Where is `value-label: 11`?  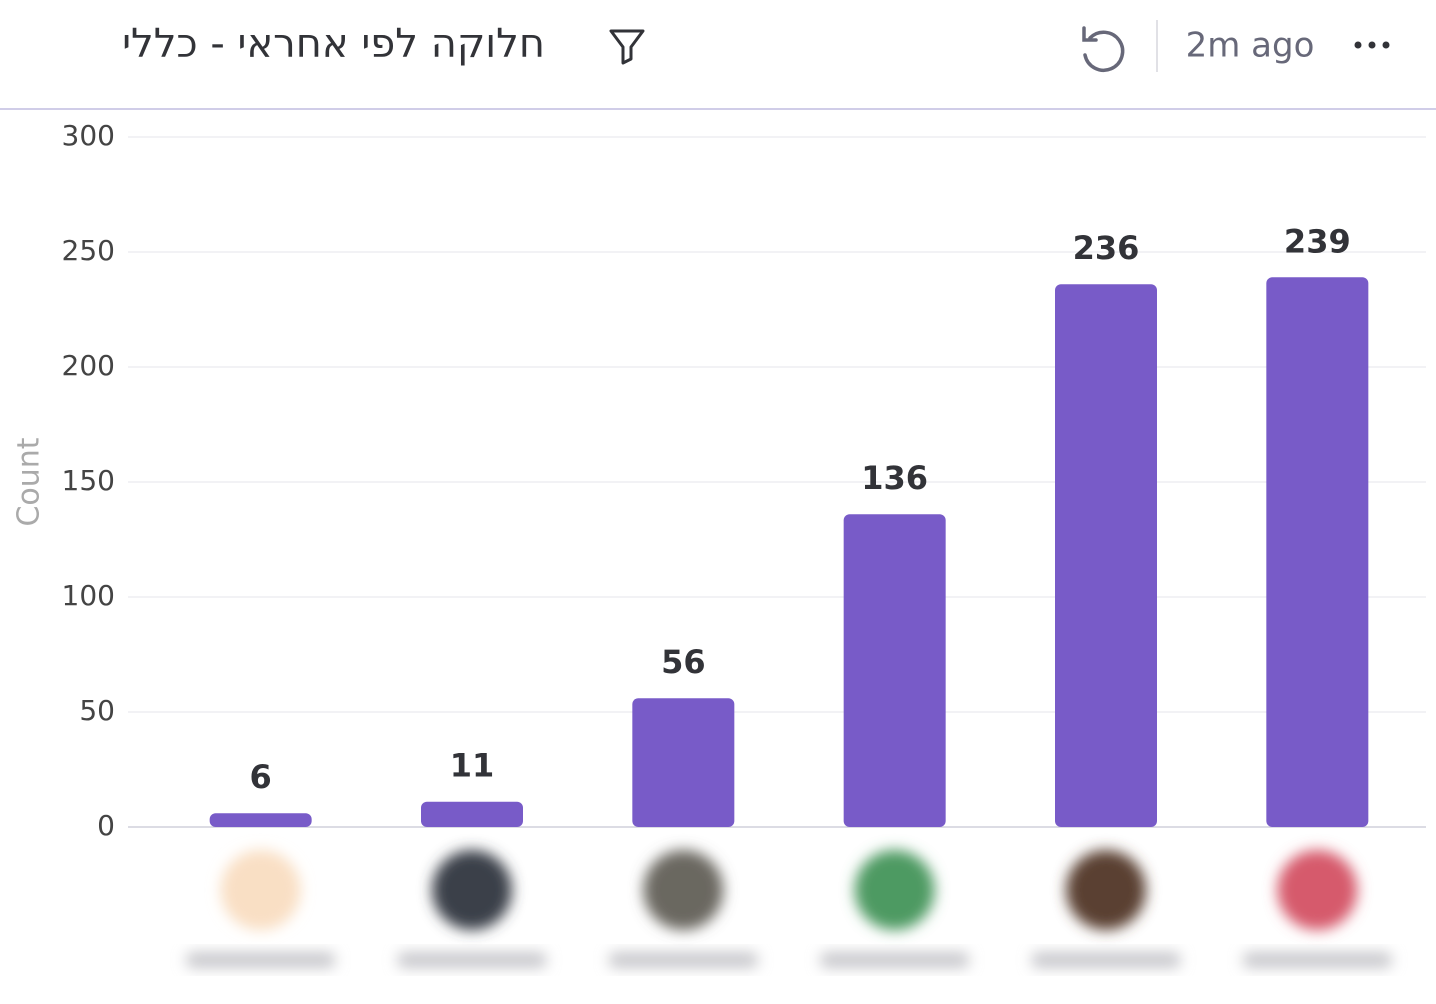 value-label: 11 is located at coordinates (472, 766).